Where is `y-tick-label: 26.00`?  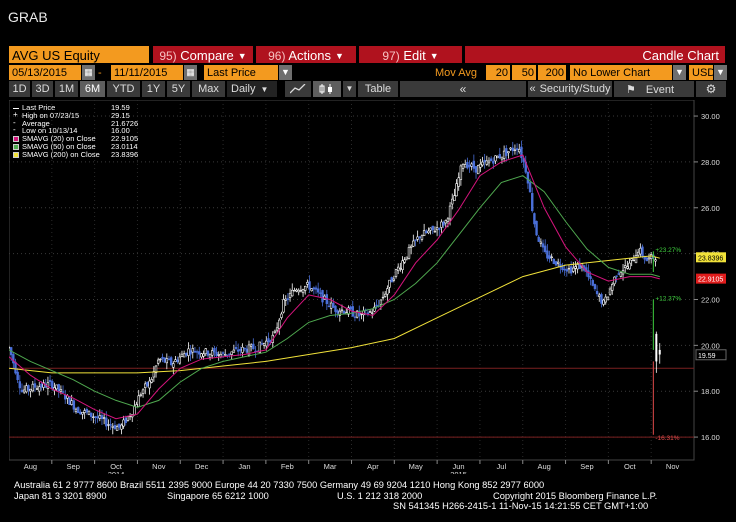 y-tick-label: 26.00 is located at coordinates (710, 208).